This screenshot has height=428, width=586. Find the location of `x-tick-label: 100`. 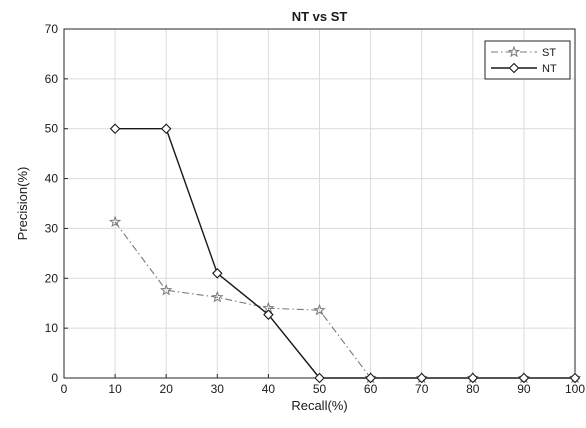

x-tick-label: 100 is located at coordinates (575, 389).